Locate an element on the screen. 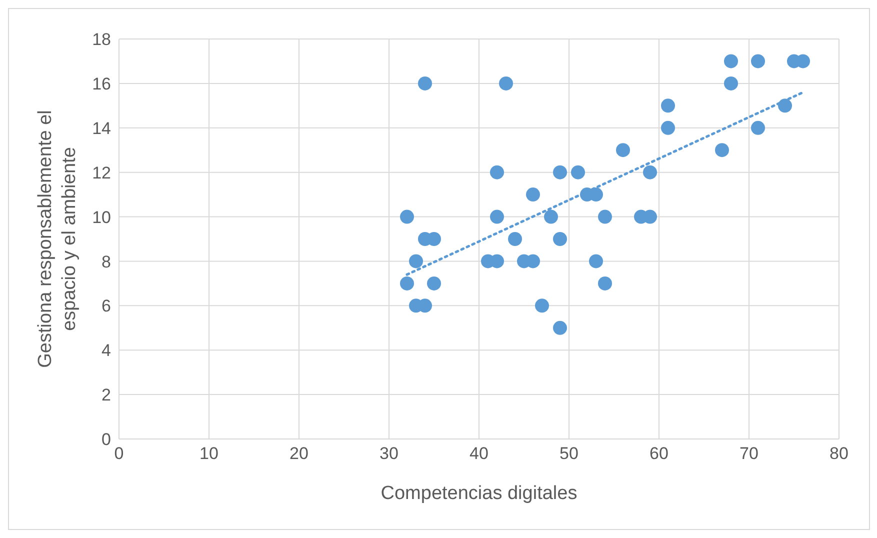  x-axis-title: Competencias digitales is located at coordinates (479, 493).